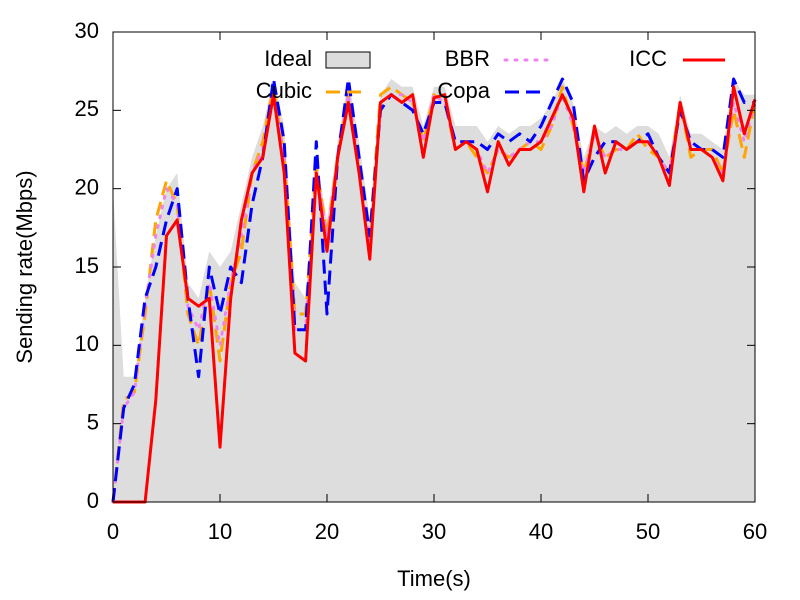  I want to click on legend-label: ICC, so click(648, 58).